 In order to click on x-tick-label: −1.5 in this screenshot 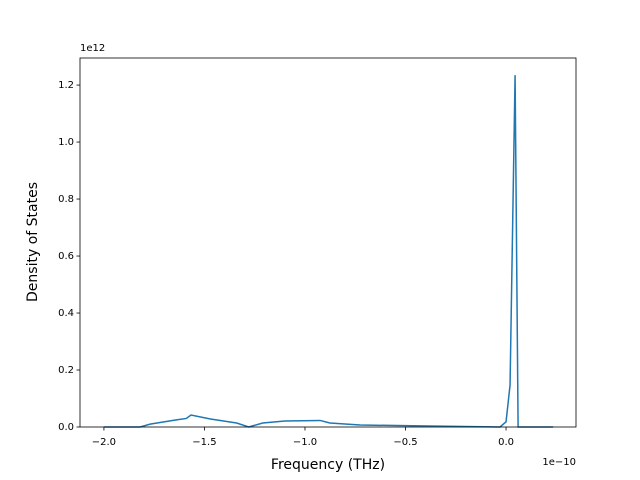, I will do `click(204, 442)`.